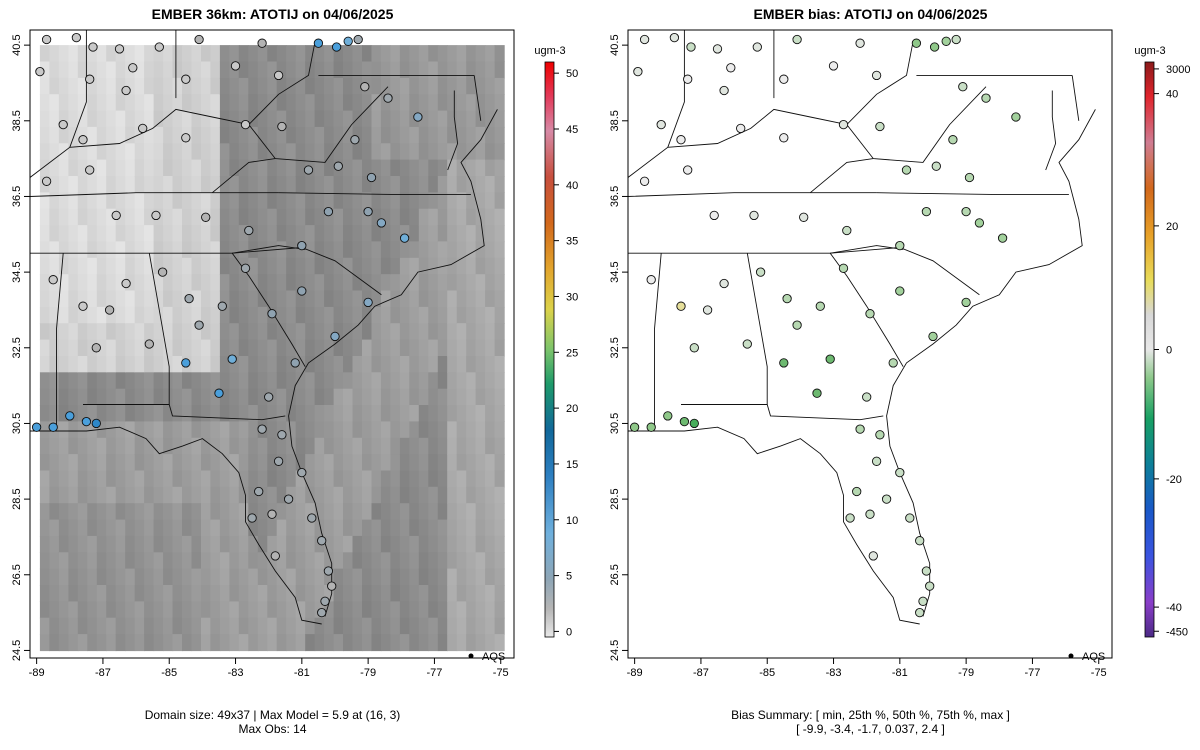 The image size is (1200, 750). Describe the element at coordinates (767, 673) in the screenshot. I see `x-tick-label: -85` at that location.